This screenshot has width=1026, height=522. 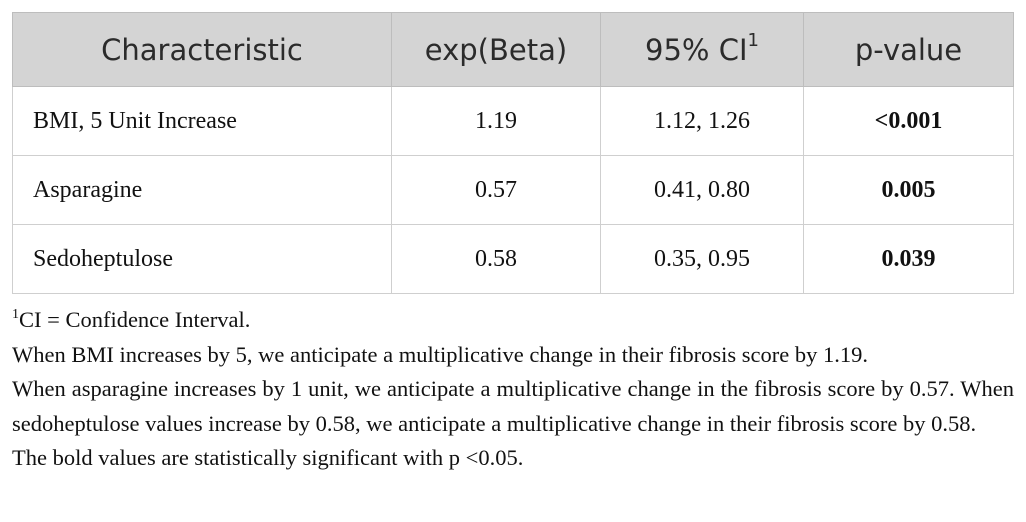 I want to click on table-cell: 1.12, 1.26, so click(x=702, y=121).